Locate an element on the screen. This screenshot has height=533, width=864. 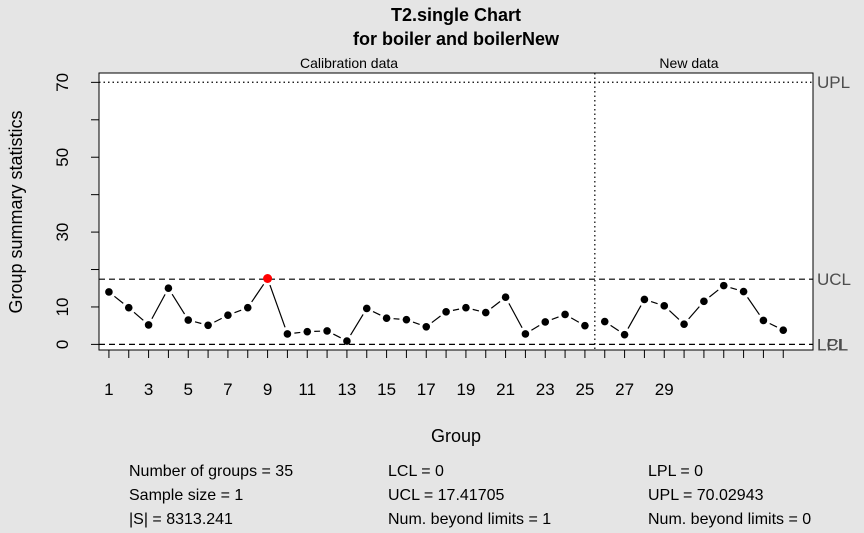
stat-number-of-groups: Number of groups = 35 is located at coordinates (211, 471).